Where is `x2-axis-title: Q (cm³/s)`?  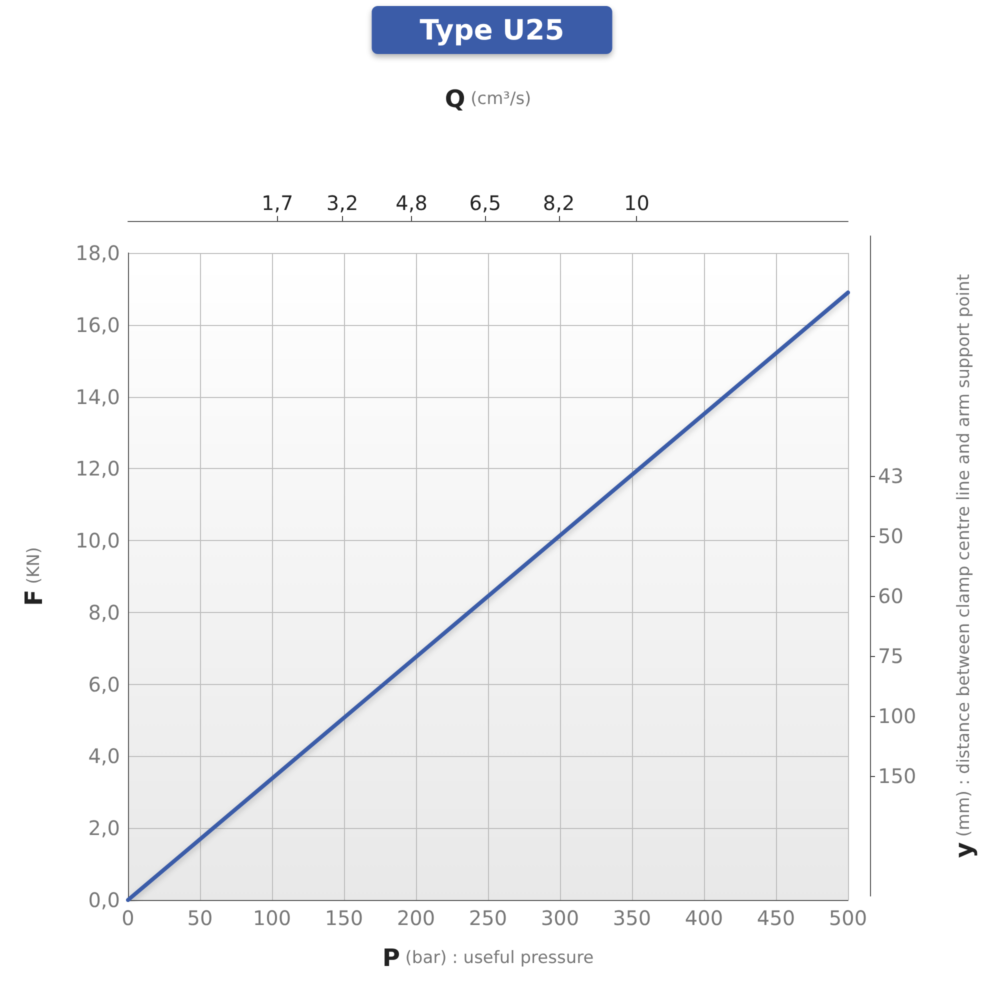
x2-axis-title: Q (cm³/s) is located at coordinates (488, 99).